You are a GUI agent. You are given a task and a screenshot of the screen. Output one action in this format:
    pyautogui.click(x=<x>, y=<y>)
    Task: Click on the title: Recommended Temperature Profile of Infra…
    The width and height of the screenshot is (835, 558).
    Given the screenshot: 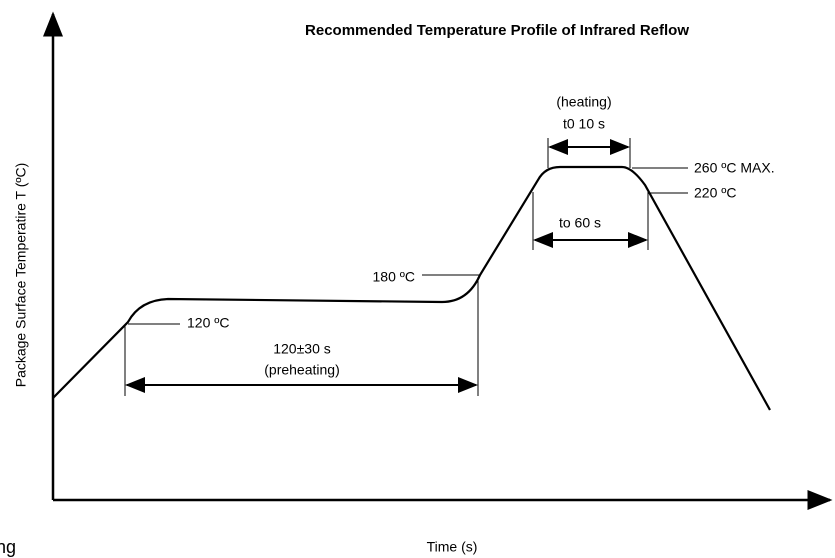 What is the action you would take?
    pyautogui.click(x=497, y=30)
    